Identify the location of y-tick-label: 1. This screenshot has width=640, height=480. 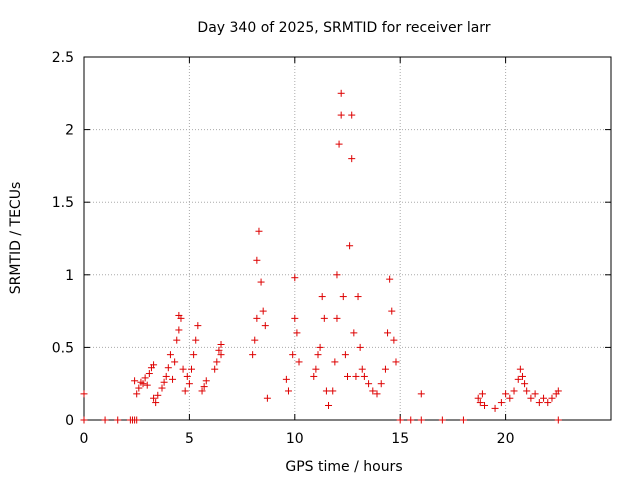
(69, 276).